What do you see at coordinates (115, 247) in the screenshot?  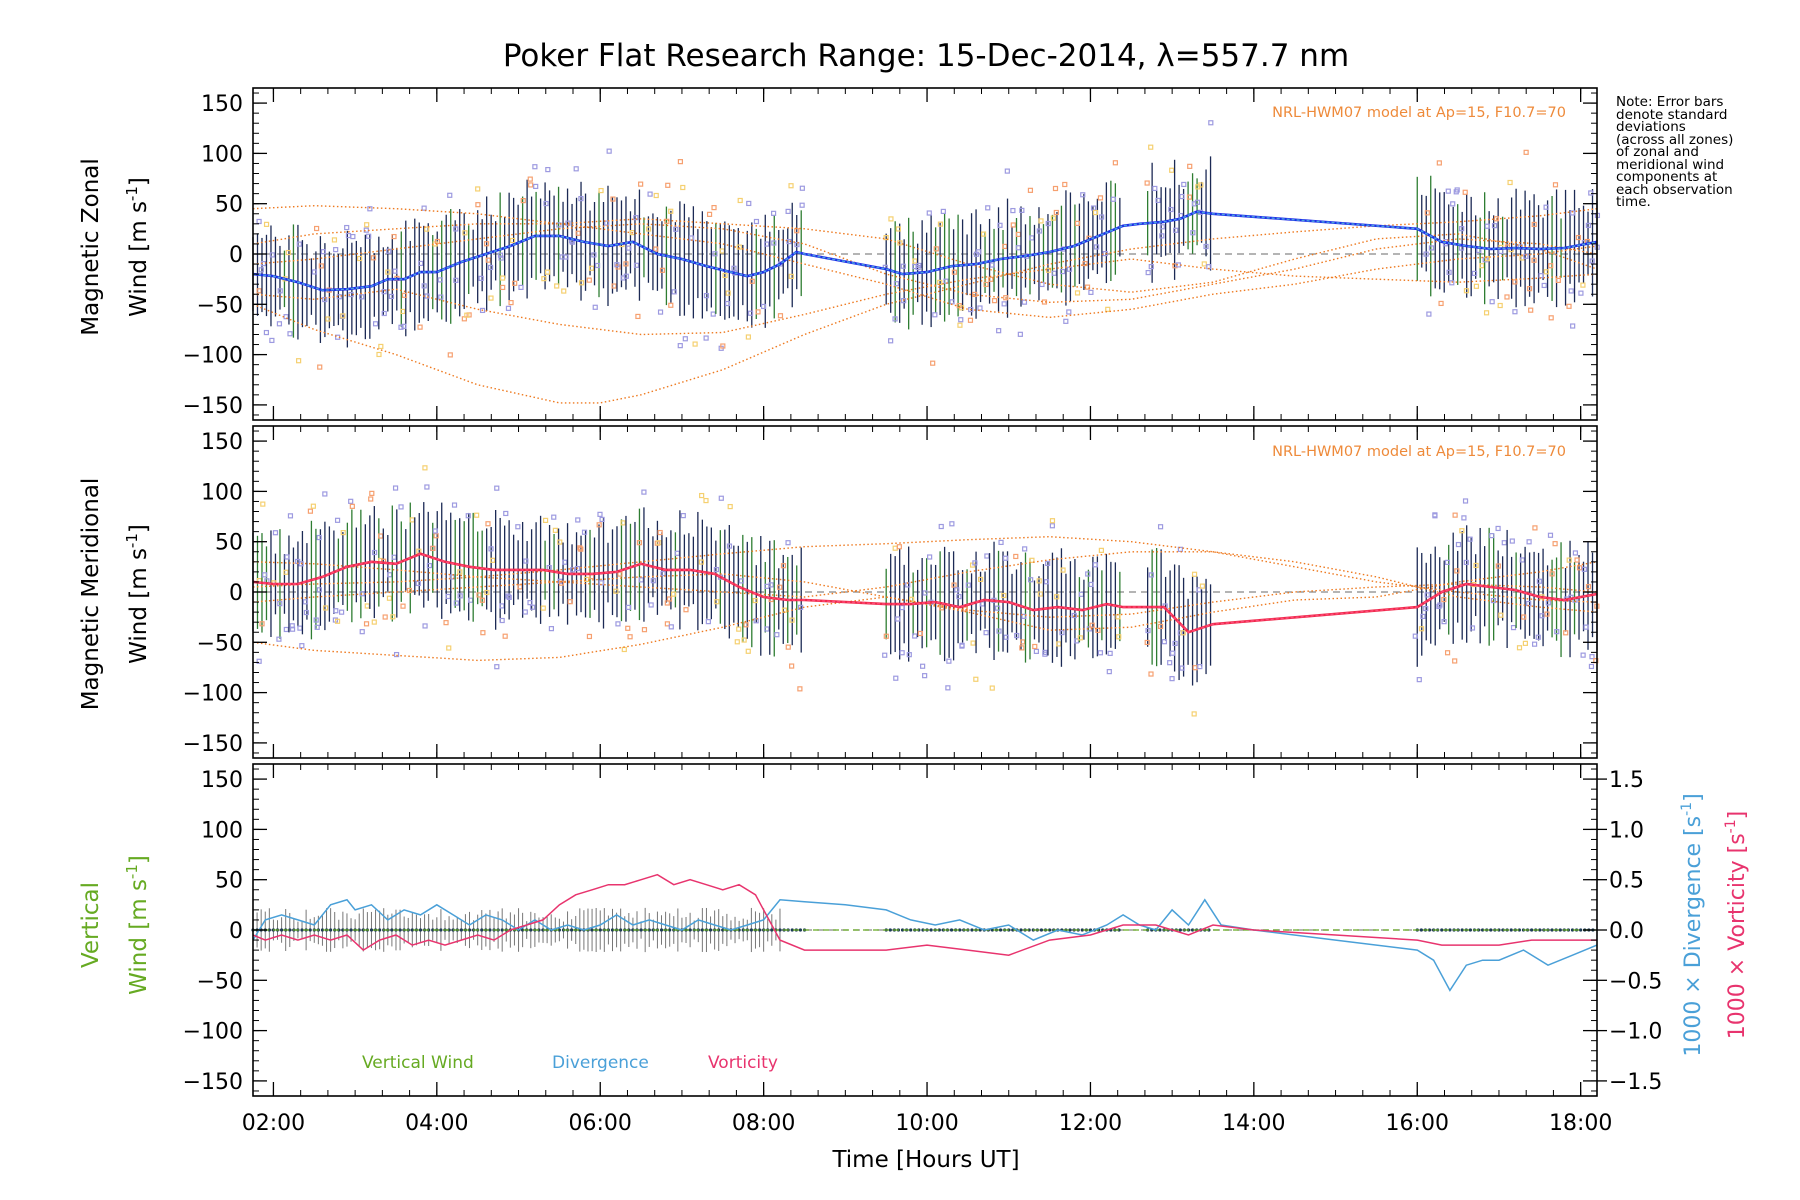 I see `zonal-ylabel: Magnetic Zonal Wind [m s-1]` at bounding box center [115, 247].